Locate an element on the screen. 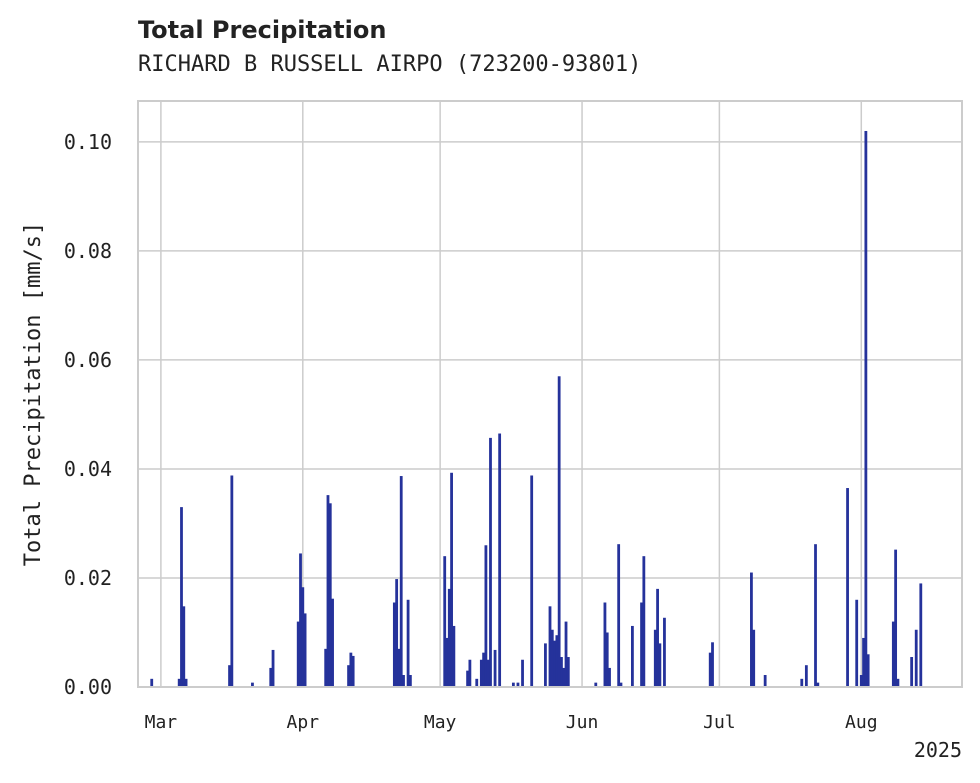  x-tick-label: Aug is located at coordinates (861, 722).